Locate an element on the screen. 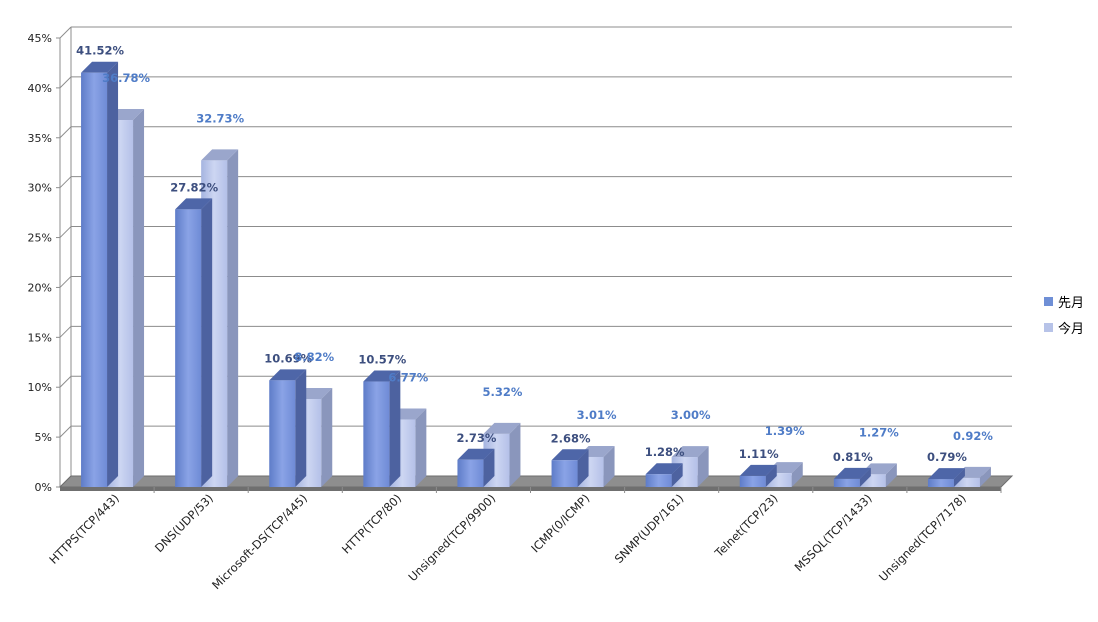  data-label: 10.69% is located at coordinates (288, 358).